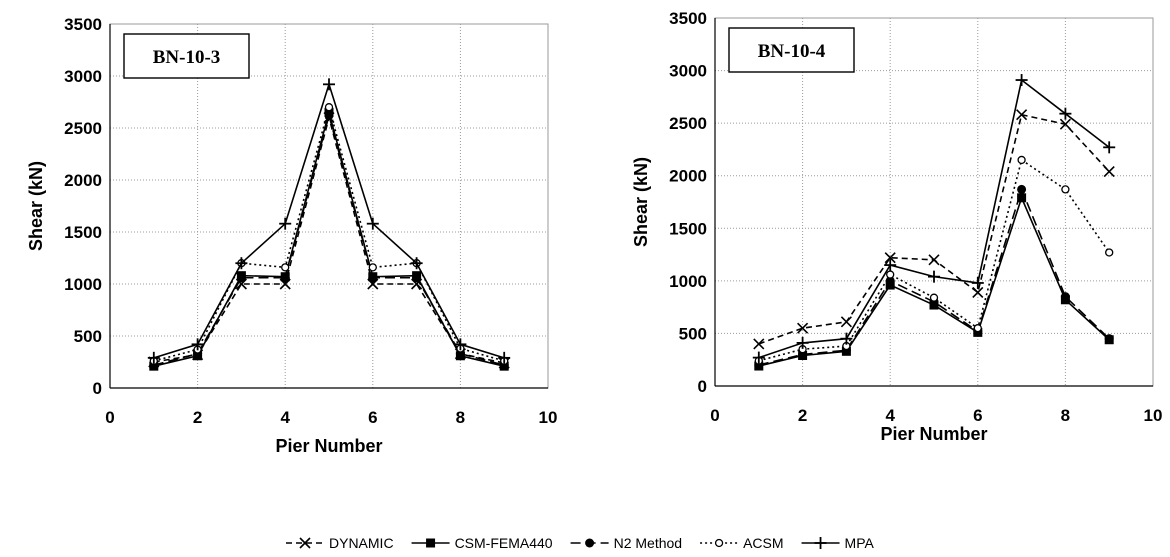  I want to click on legend-item-csm-fema440: CSM-FEMA440, so click(482, 543).